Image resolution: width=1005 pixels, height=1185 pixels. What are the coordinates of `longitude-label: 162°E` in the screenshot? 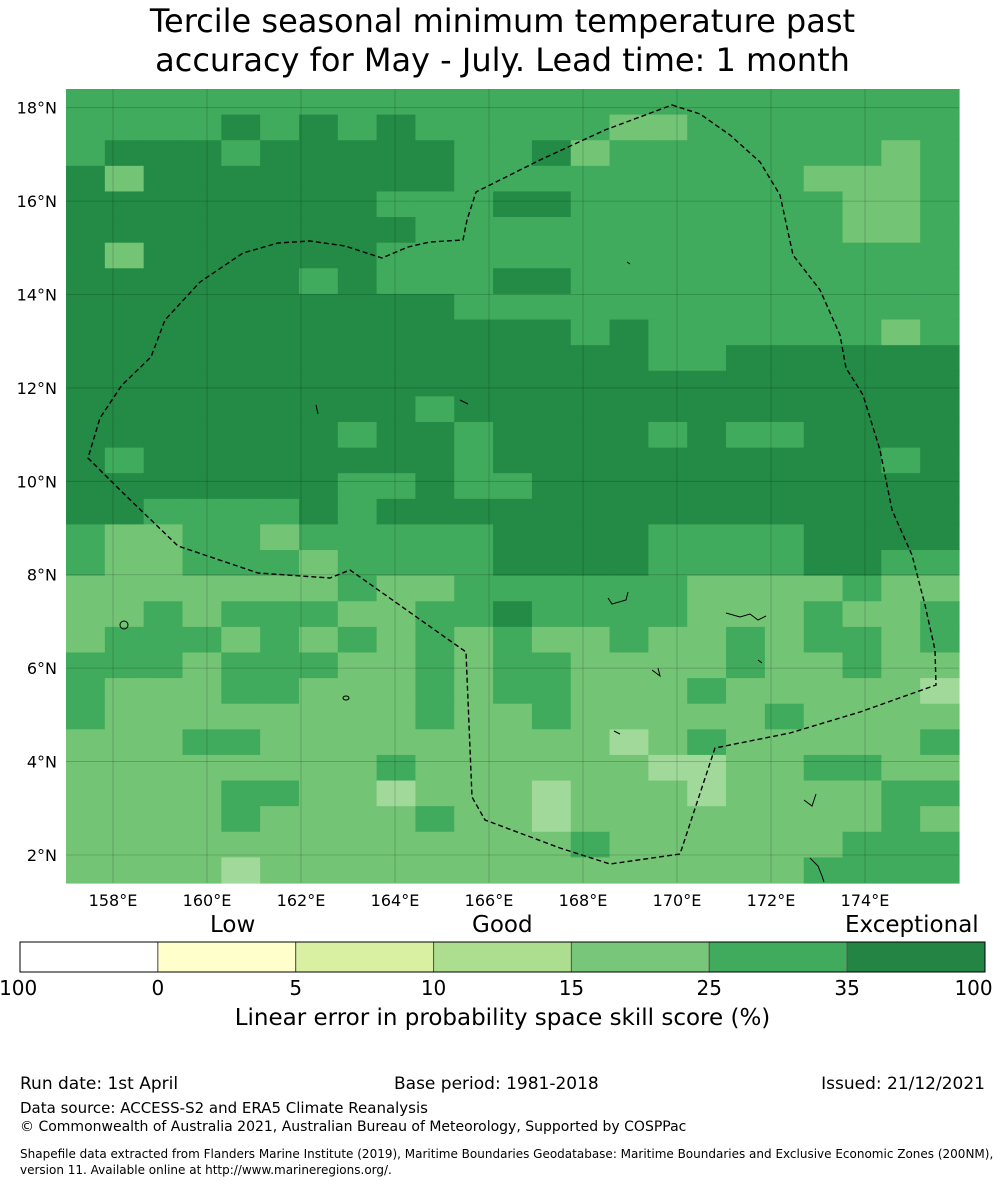 It's located at (301, 900).